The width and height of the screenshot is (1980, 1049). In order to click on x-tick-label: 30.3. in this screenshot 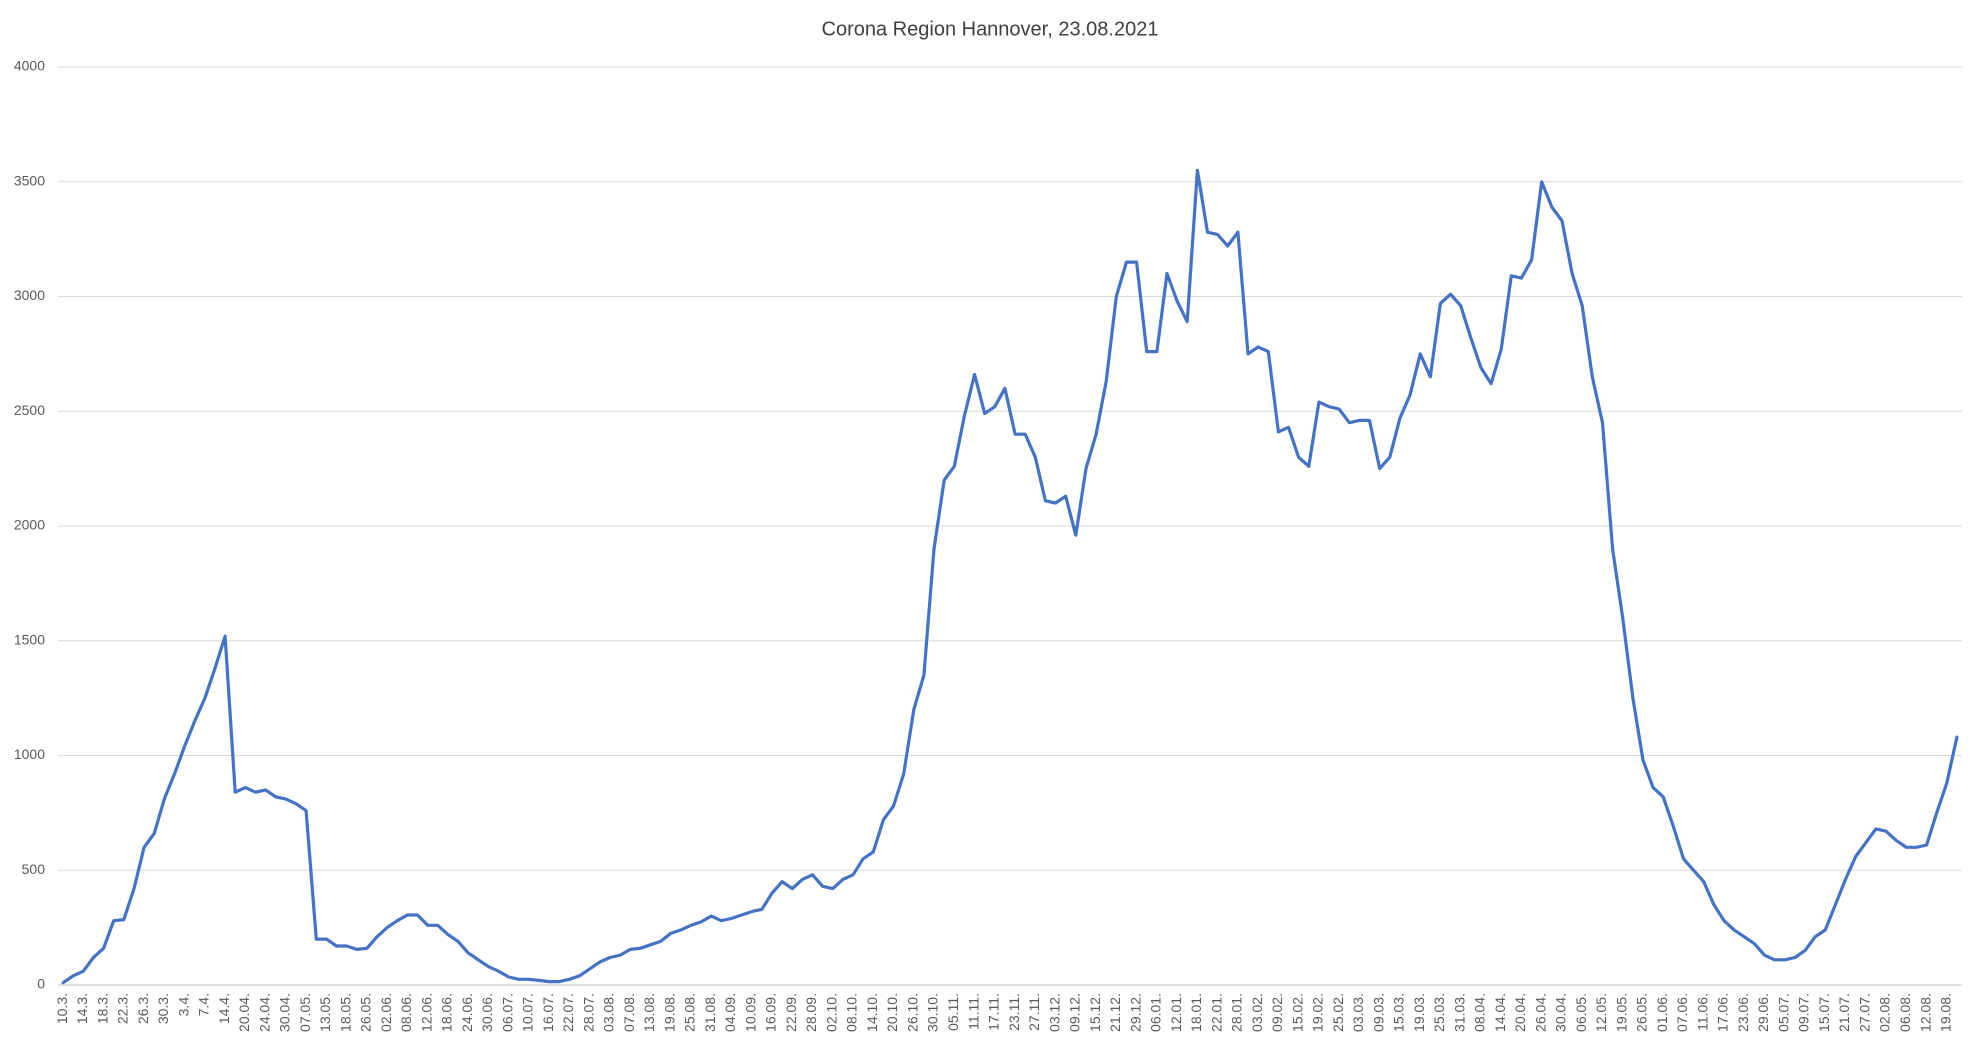, I will do `click(163, 1008)`.